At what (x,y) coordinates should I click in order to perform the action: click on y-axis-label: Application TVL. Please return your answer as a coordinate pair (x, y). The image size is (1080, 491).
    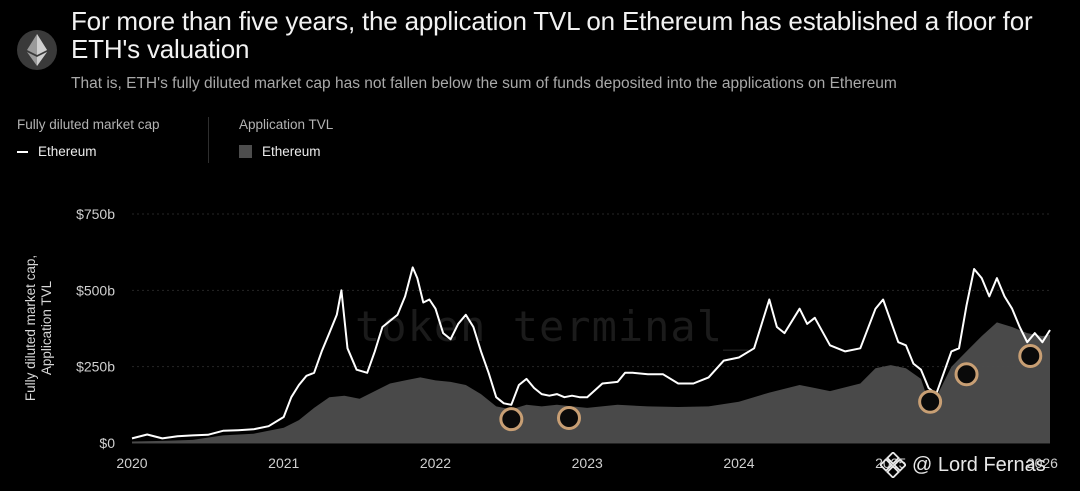
    Looking at the image, I should click on (46, 327).